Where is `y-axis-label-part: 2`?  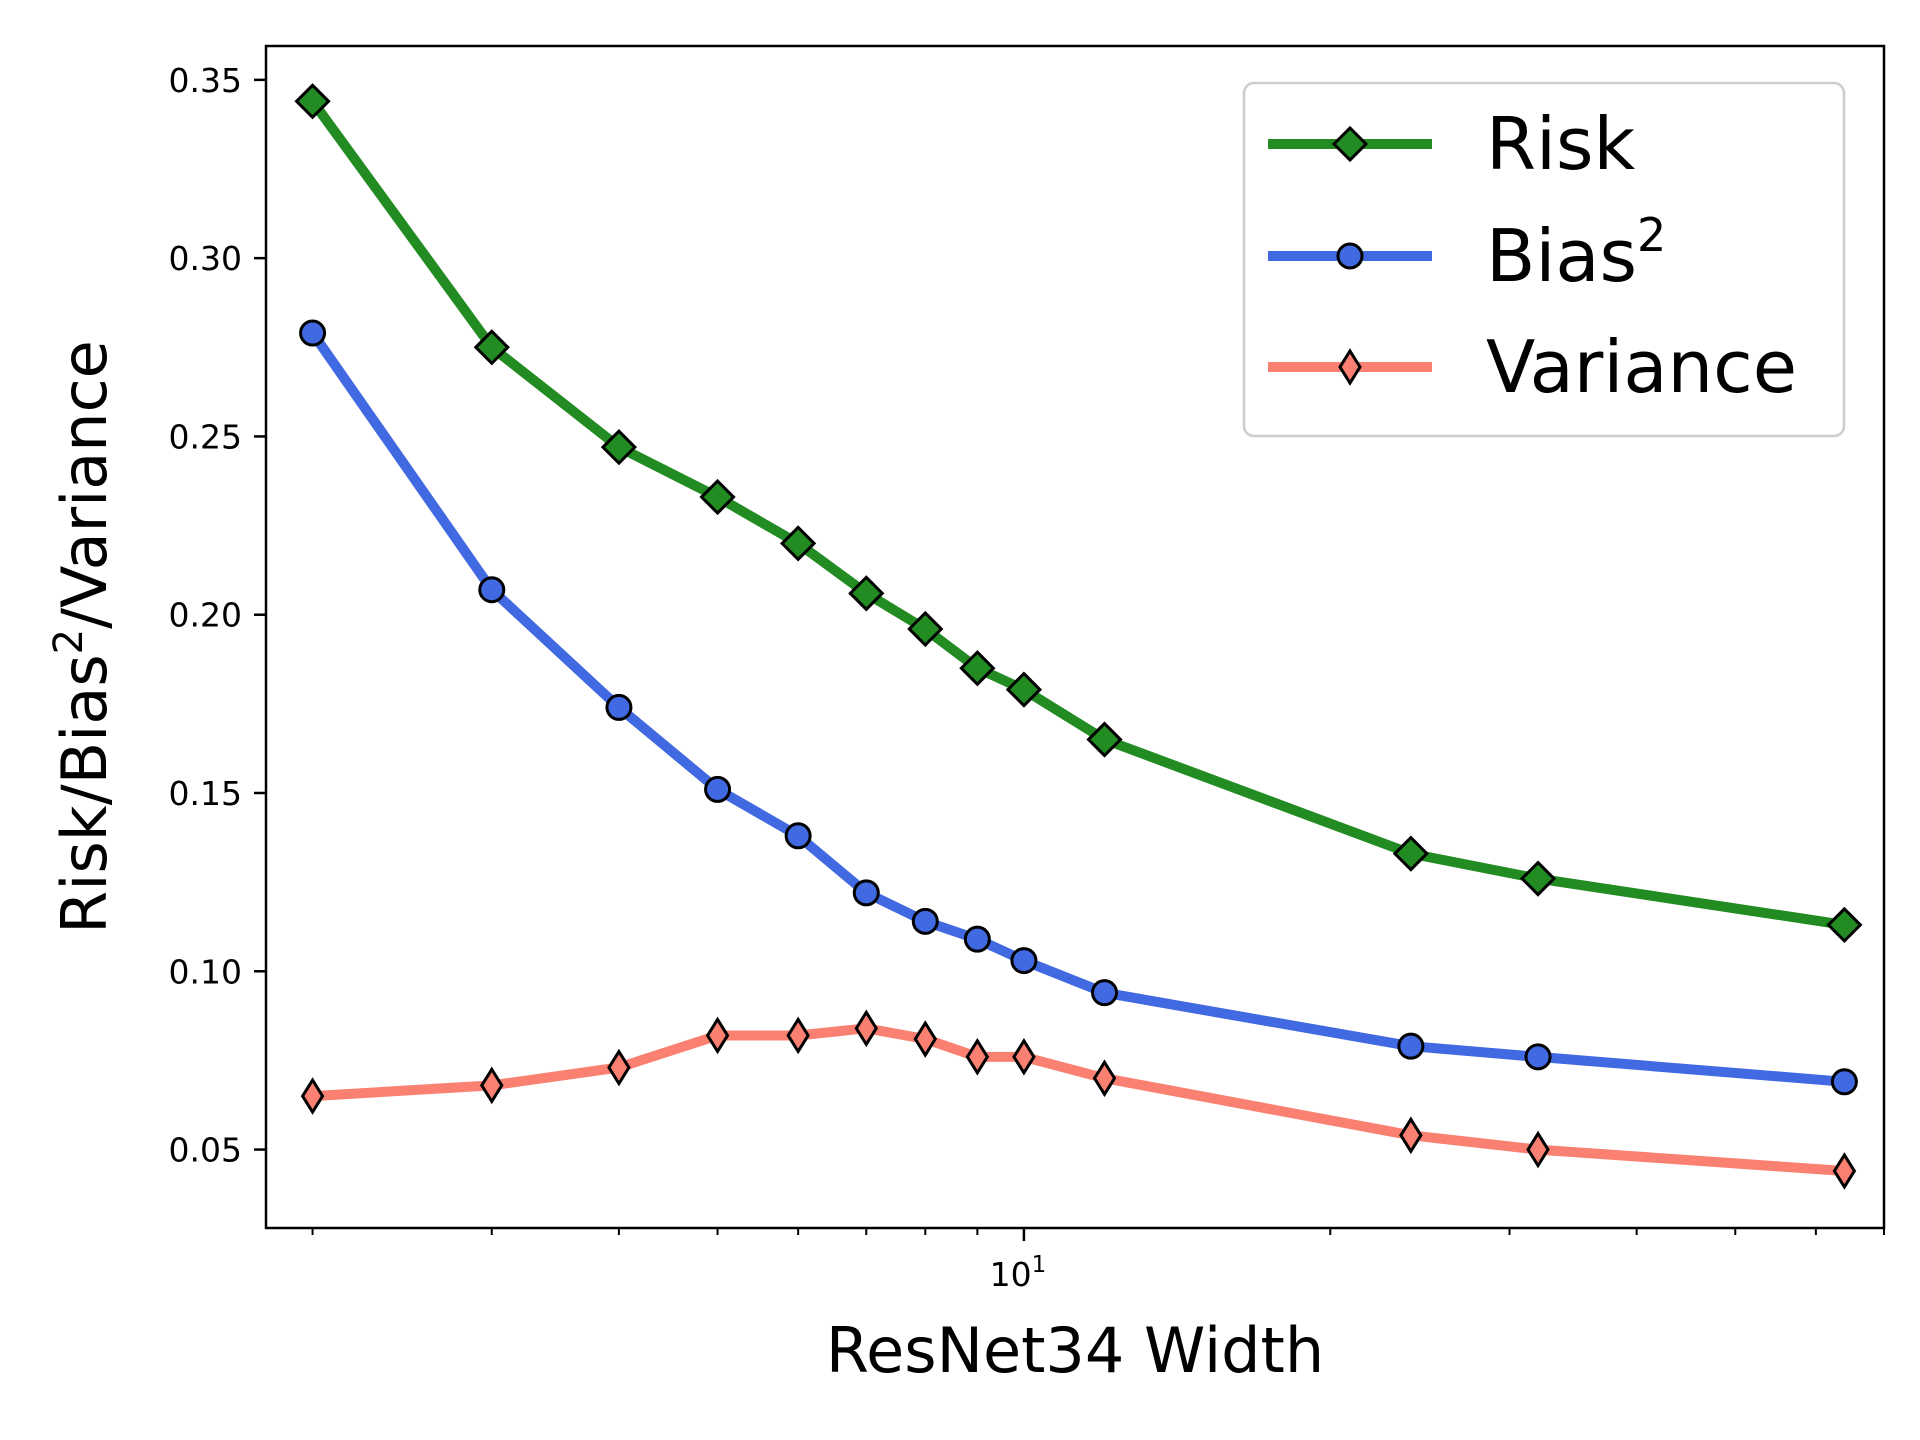 y-axis-label-part: 2 is located at coordinates (69, 641).